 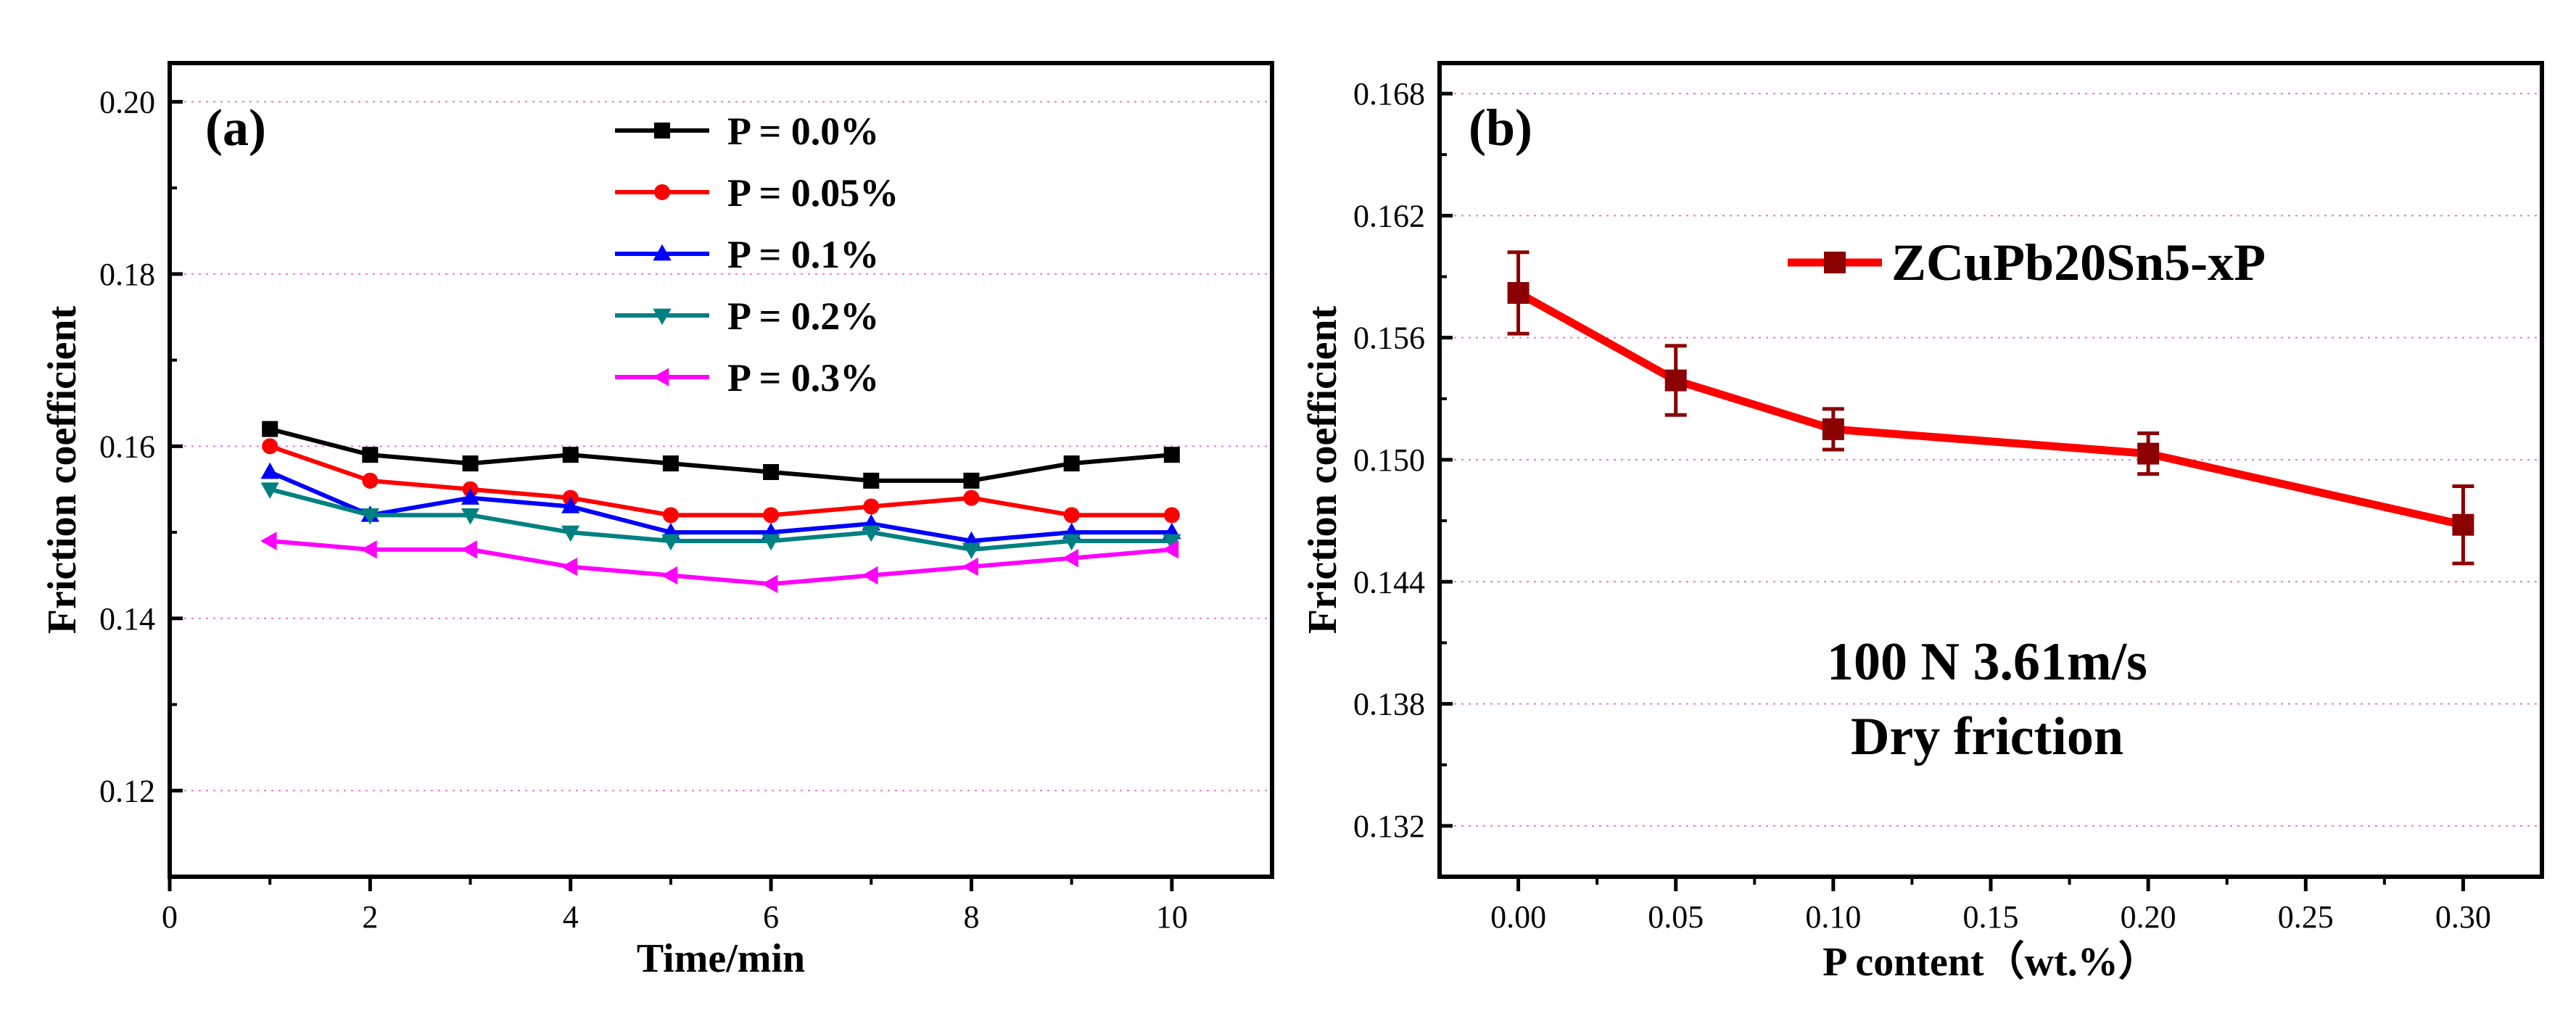 I want to click on a-panel-label: (a), so click(x=235, y=128).